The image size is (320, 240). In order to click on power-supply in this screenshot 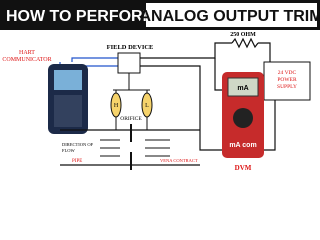, I will do `click(287, 81)`.